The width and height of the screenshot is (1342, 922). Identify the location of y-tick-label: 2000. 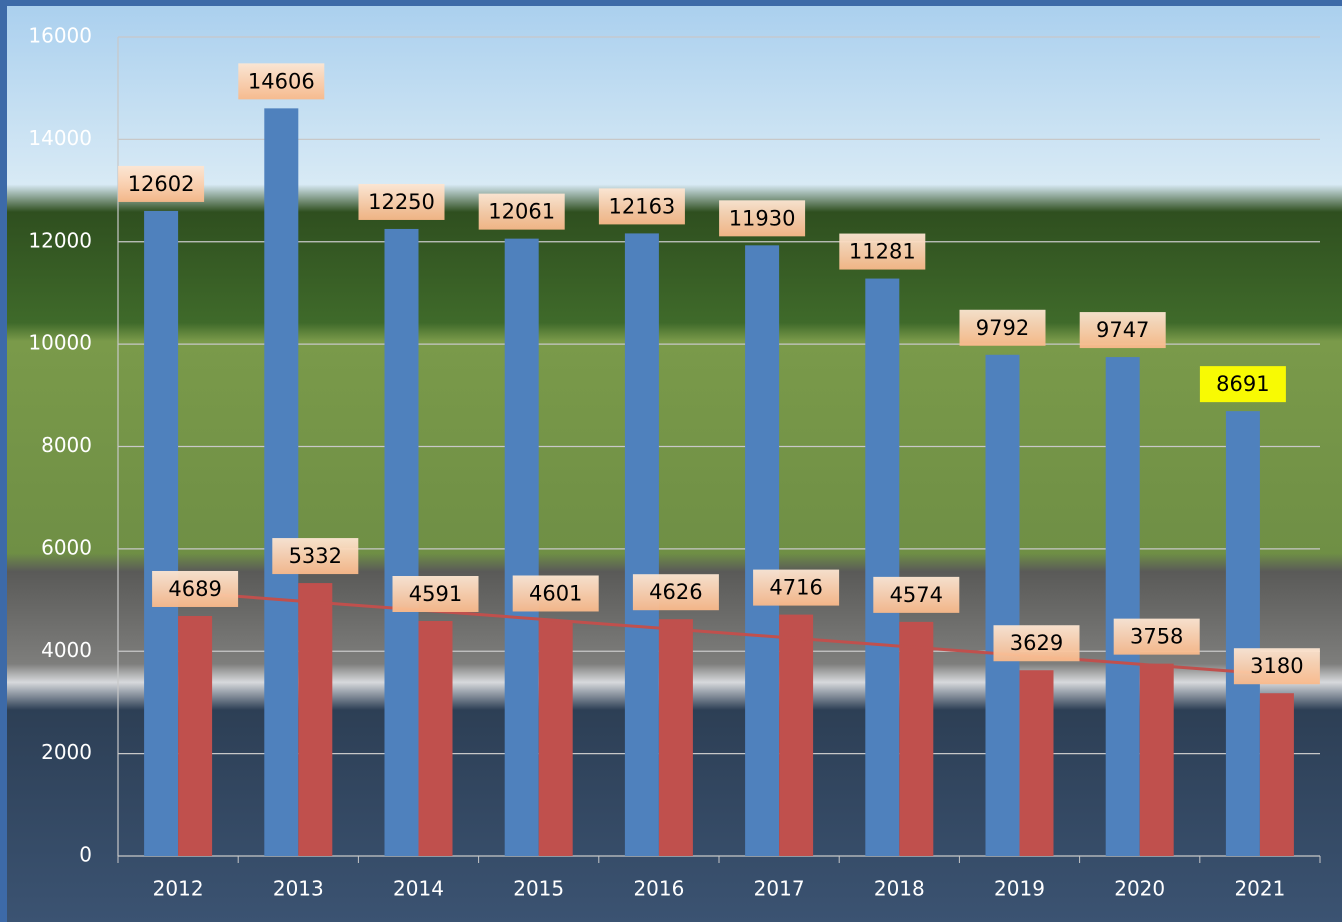
(66, 752).